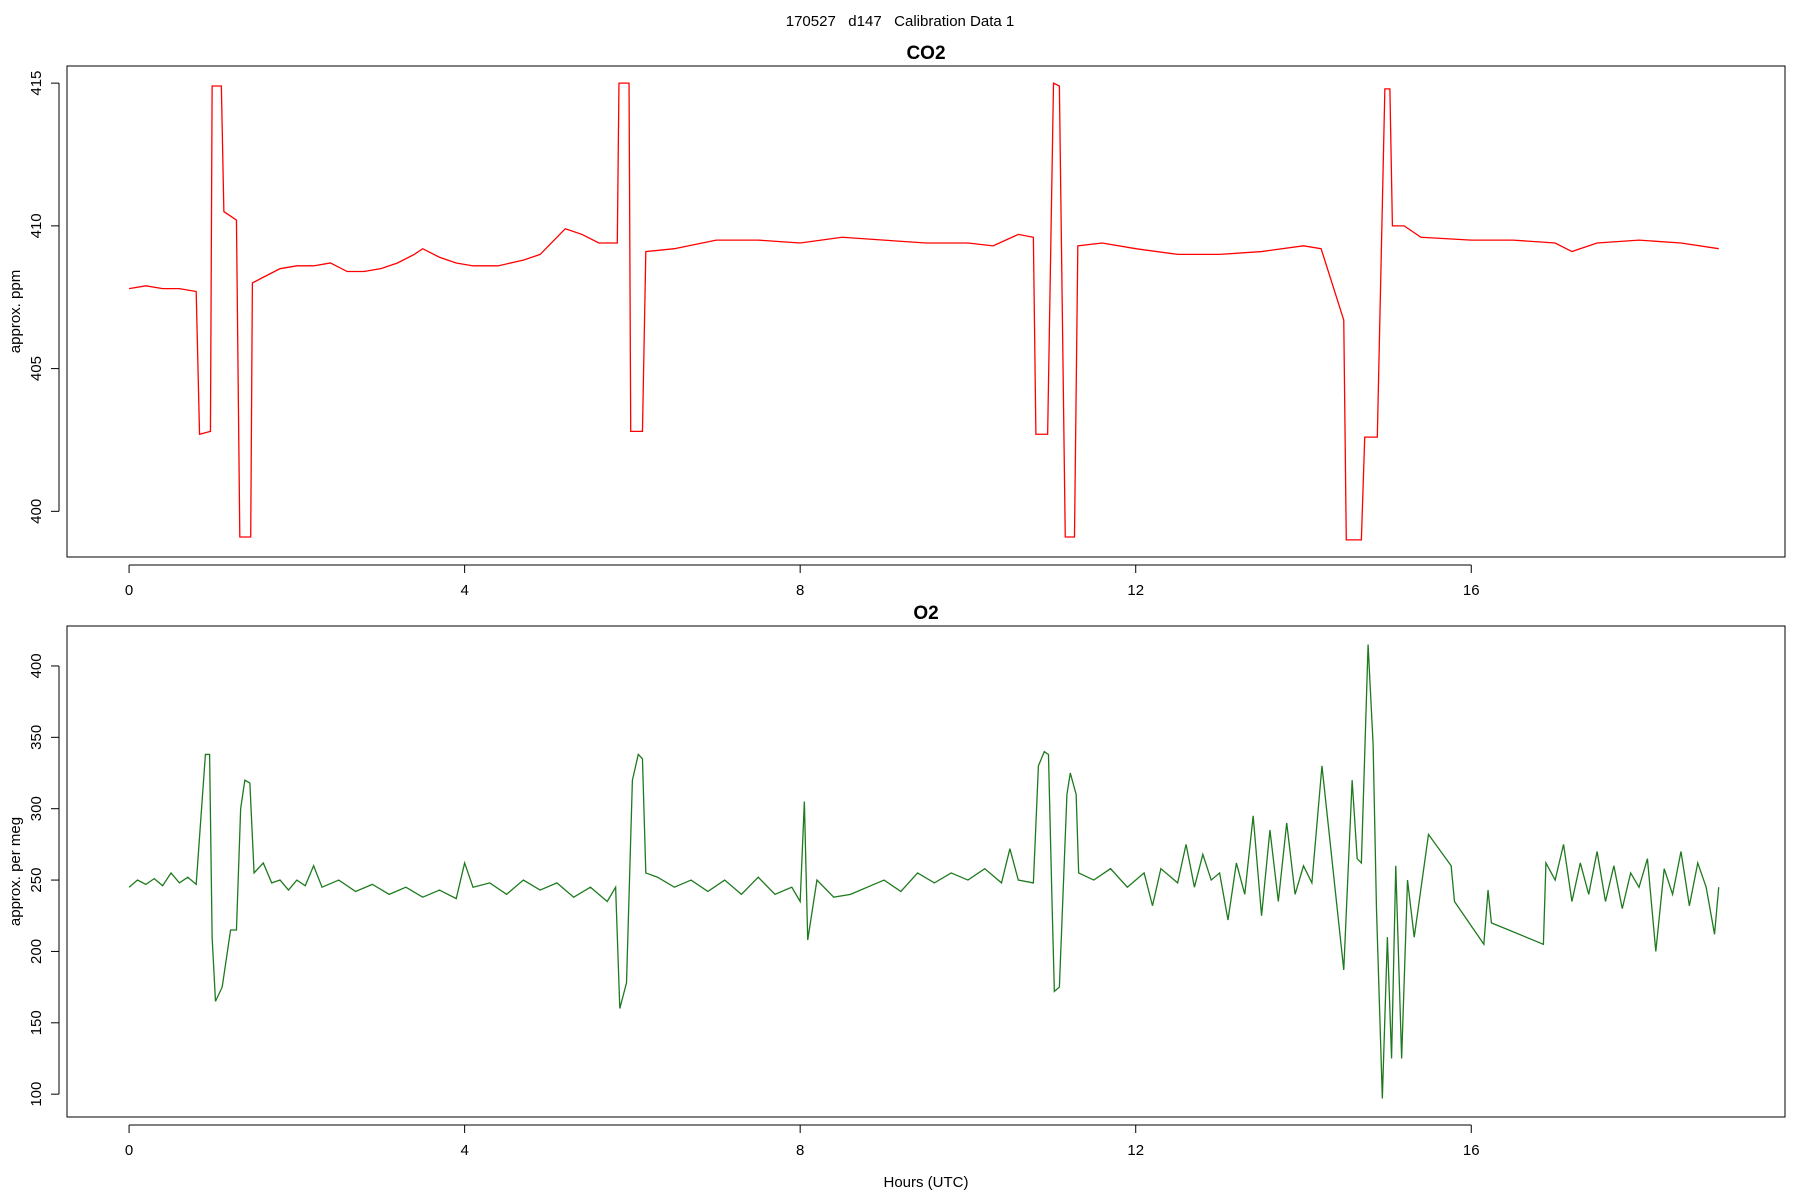 This screenshot has height=1200, width=1800. What do you see at coordinates (925, 53) in the screenshot?
I see `chart-title: CO2` at bounding box center [925, 53].